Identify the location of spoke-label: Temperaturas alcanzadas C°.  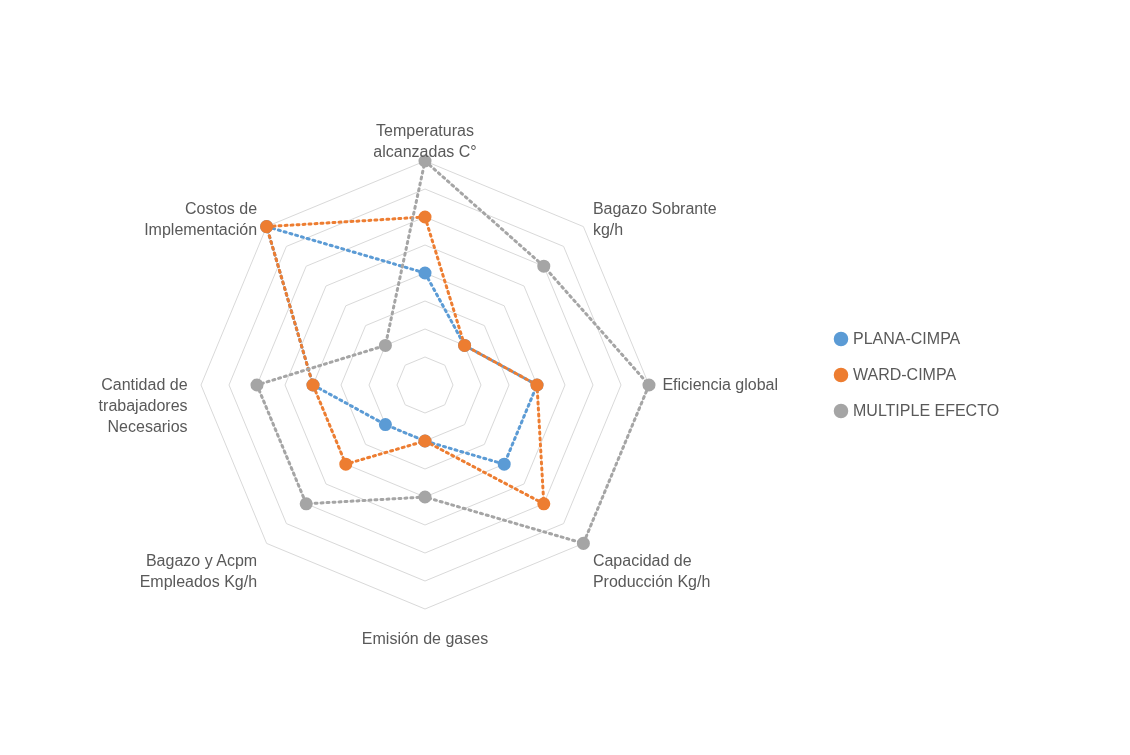
(425, 140).